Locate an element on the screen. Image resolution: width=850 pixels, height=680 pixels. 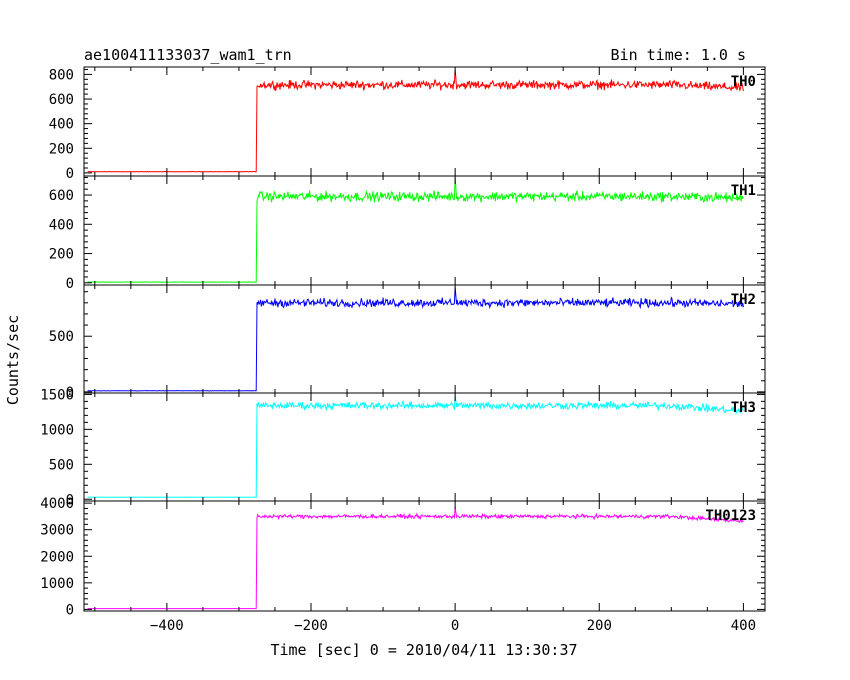
series-line-th0123 is located at coordinates (415, 558).